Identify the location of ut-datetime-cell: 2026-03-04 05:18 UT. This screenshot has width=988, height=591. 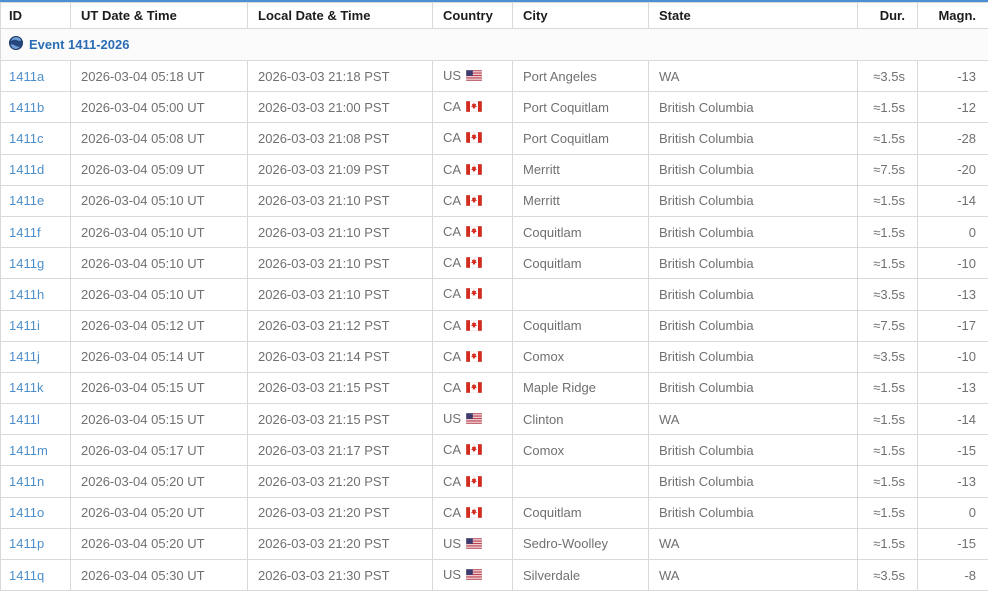
(159, 76).